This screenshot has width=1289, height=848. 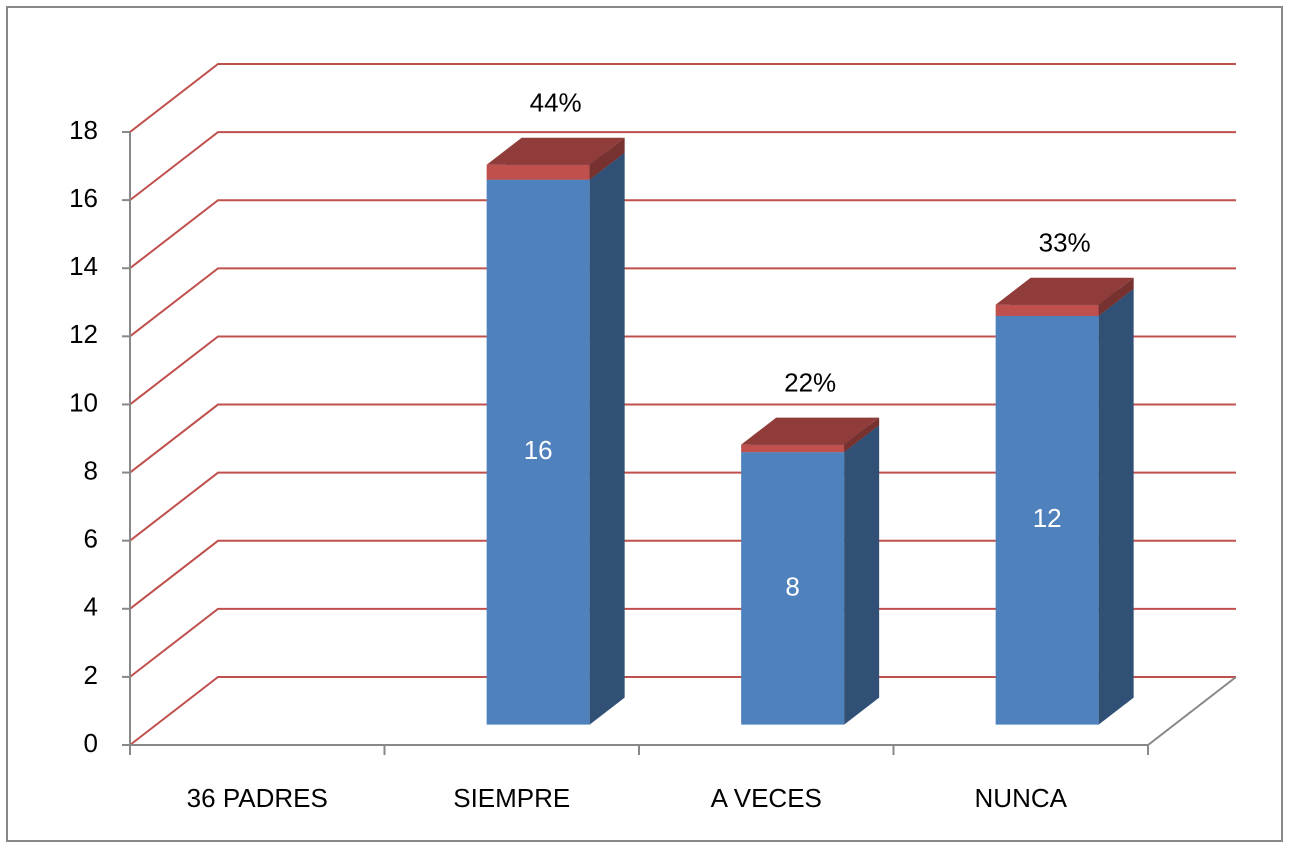 I want to click on data-label: 16, so click(x=538, y=450).